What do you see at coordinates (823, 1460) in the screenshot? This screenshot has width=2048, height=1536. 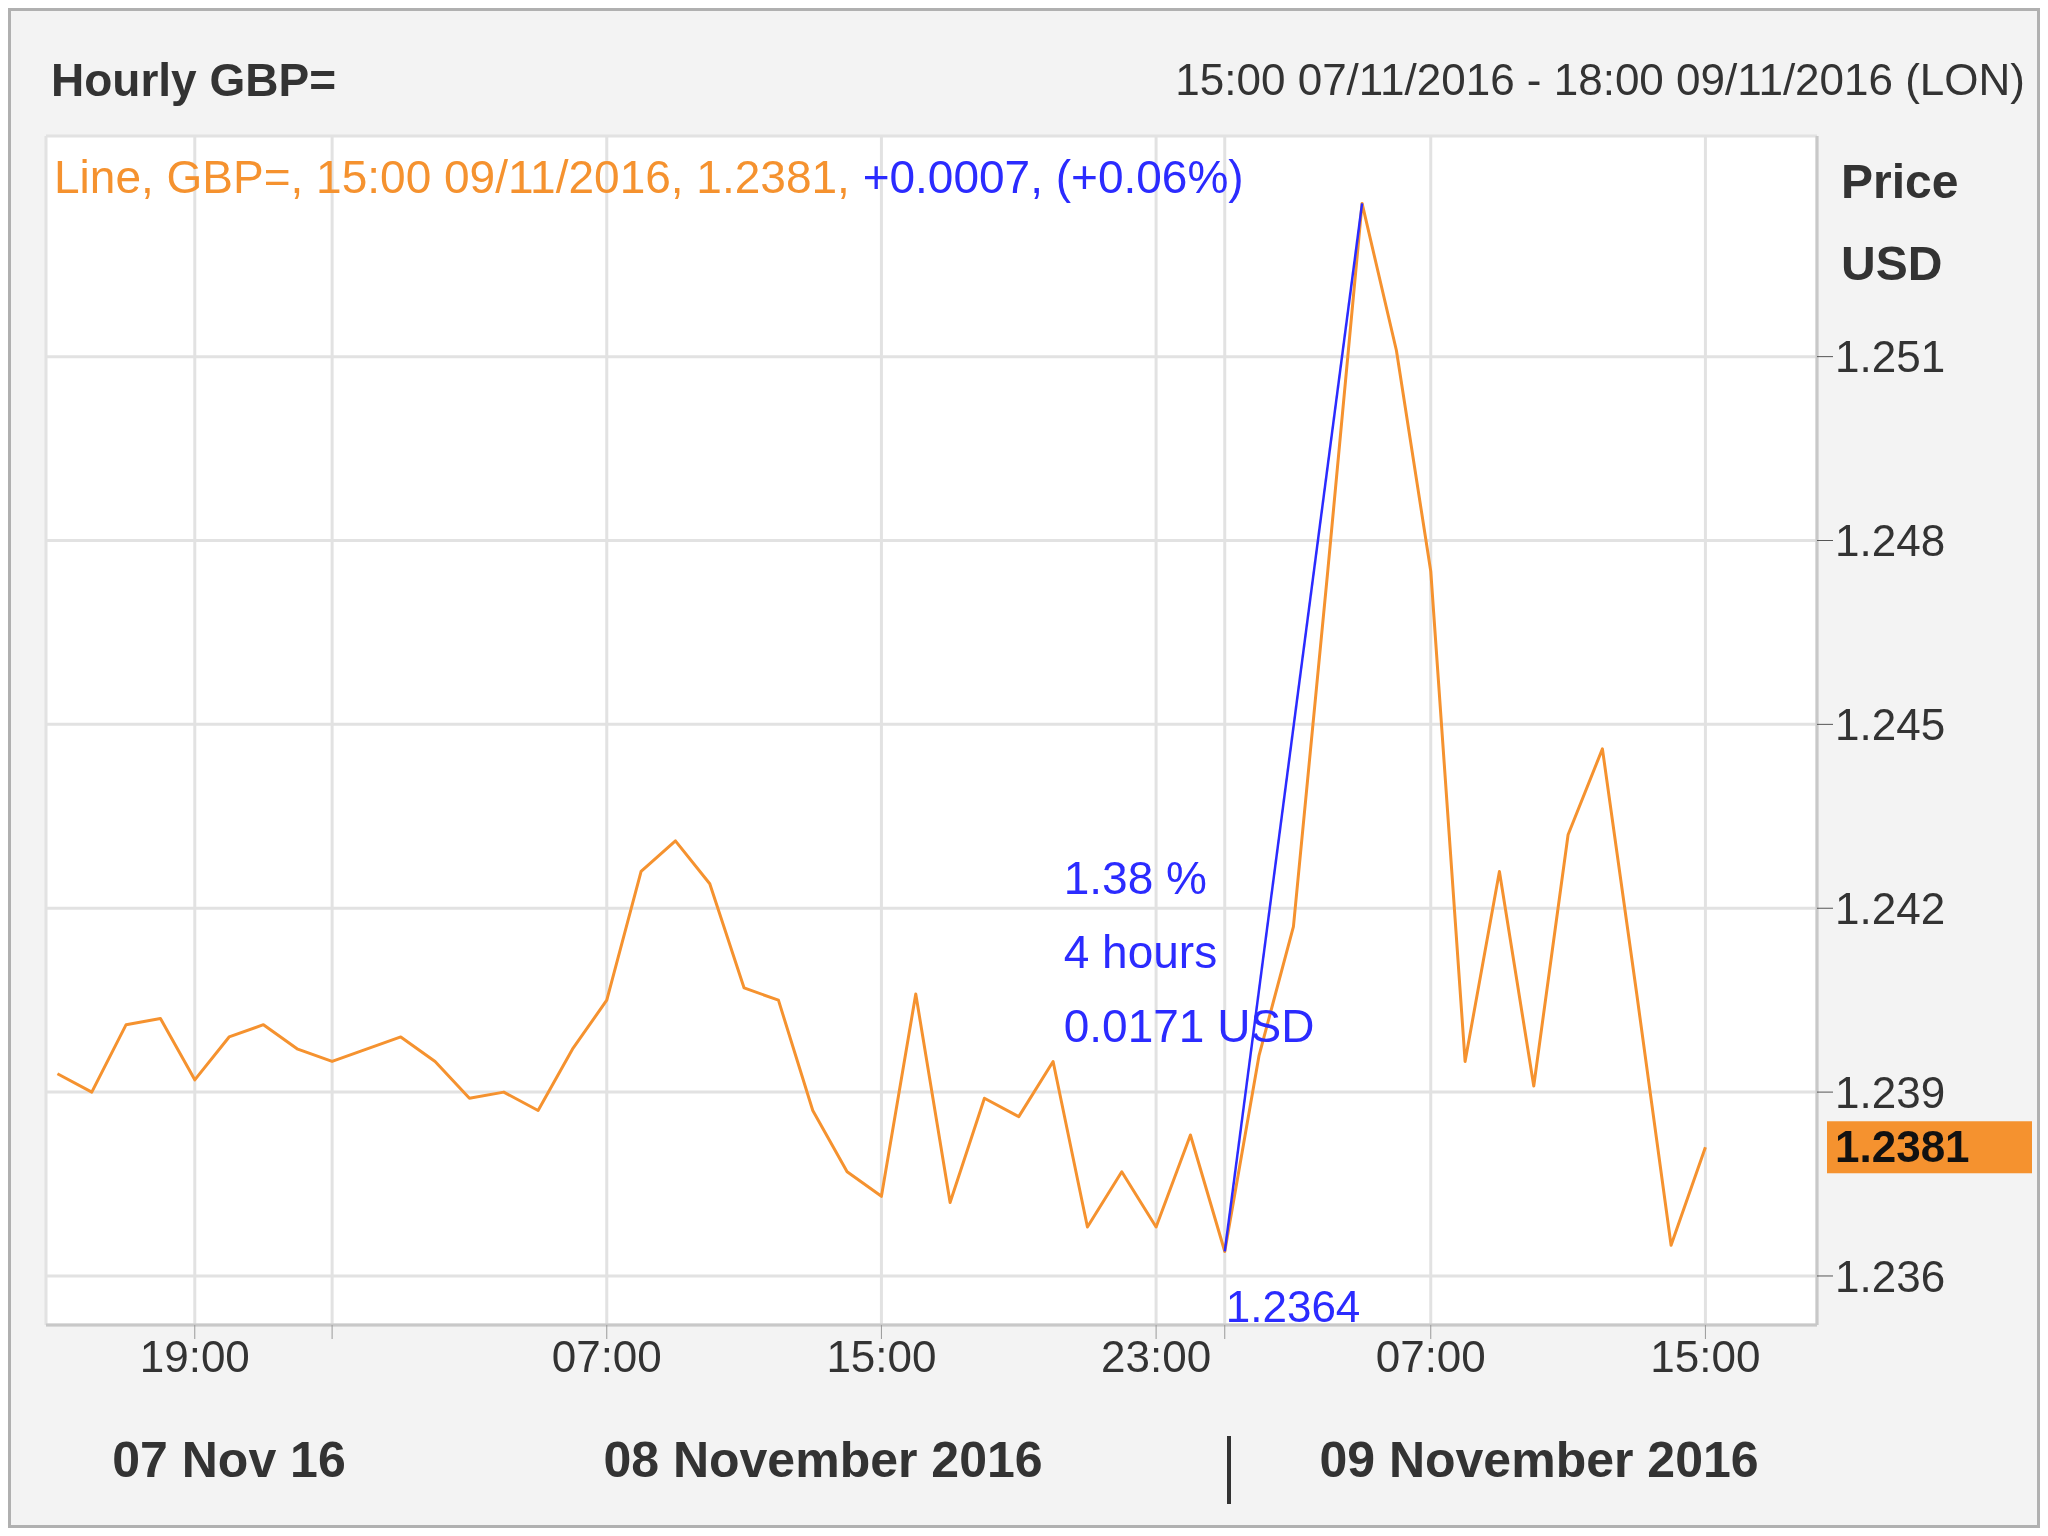 I see `text: 08 November 2016` at bounding box center [823, 1460].